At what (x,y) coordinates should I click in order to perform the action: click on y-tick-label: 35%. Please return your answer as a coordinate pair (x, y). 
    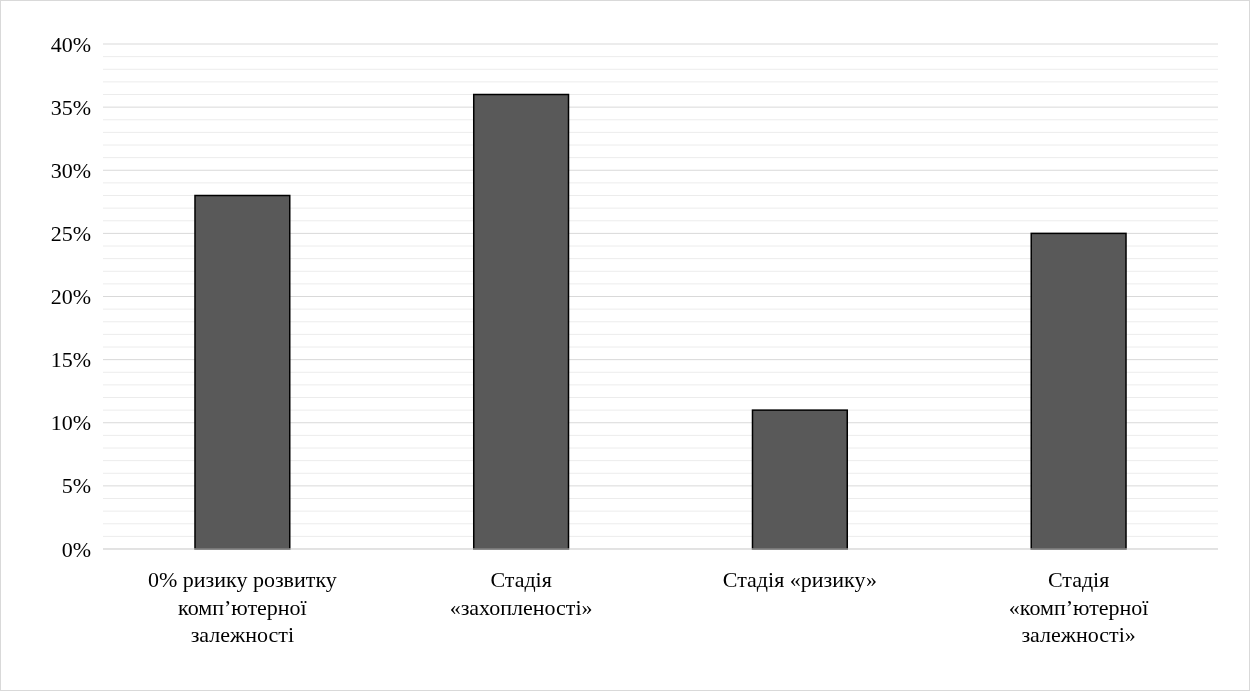
    Looking at the image, I should click on (70, 107).